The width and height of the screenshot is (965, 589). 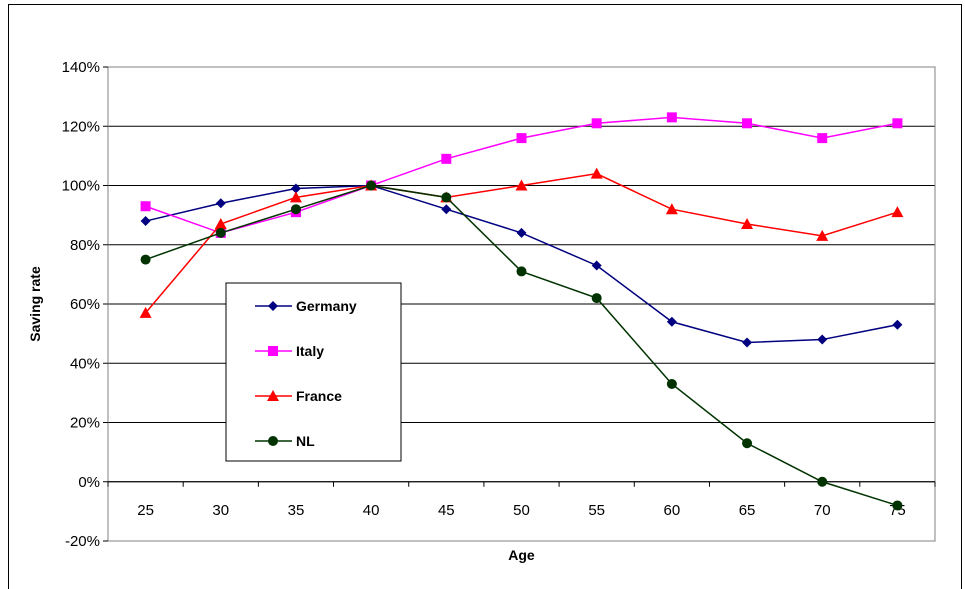 What do you see at coordinates (326, 306) in the screenshot?
I see `legend-label-germany: Germany` at bounding box center [326, 306].